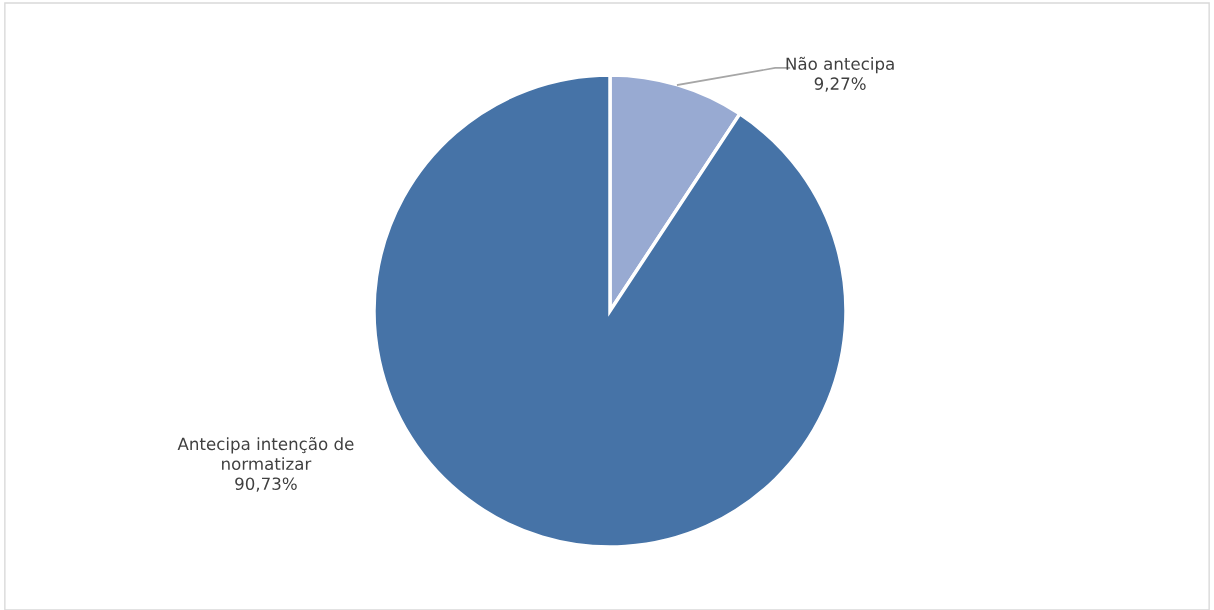 This screenshot has height=610, width=1214. What do you see at coordinates (840, 65) in the screenshot?
I see `slice-label: Não antecipa` at bounding box center [840, 65].